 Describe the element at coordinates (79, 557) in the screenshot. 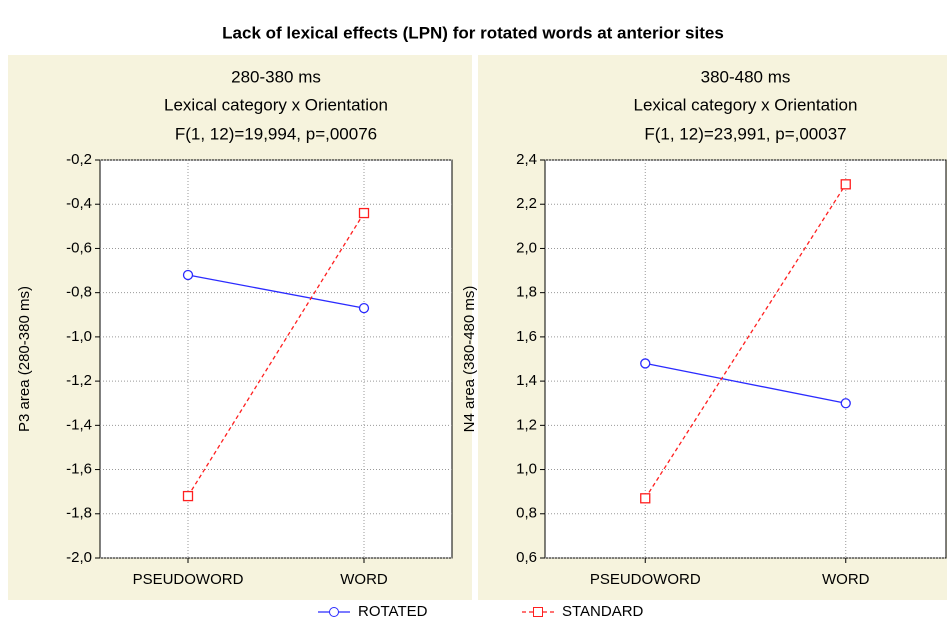

I see `y-tick-label: -2,0` at that location.